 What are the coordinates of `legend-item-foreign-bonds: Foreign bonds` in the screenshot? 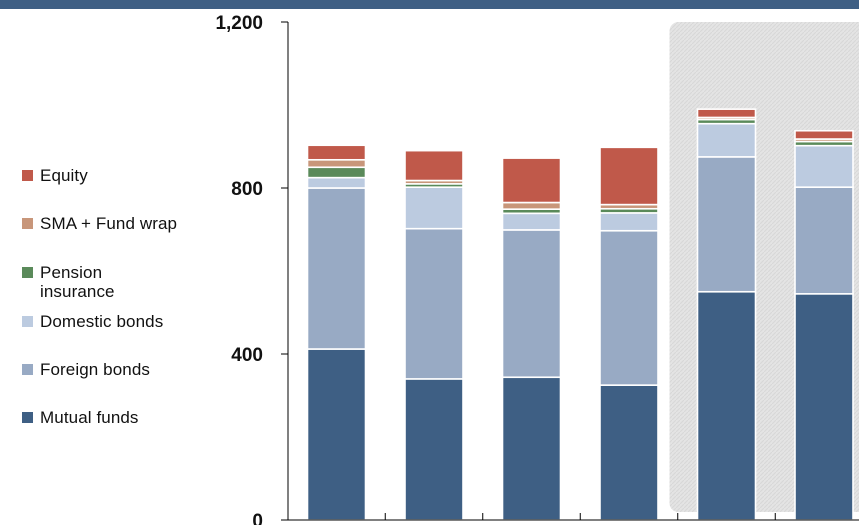 It's located at (126, 375).